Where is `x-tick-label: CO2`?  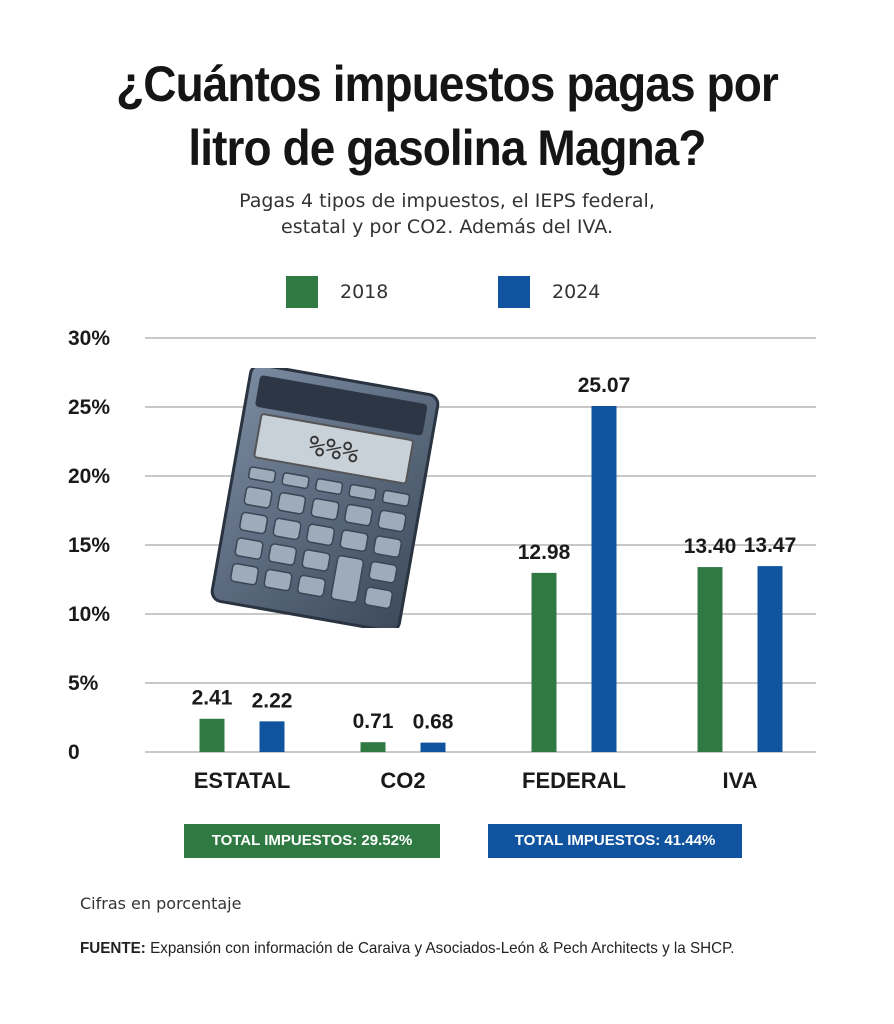
x-tick-label: CO2 is located at coordinates (402, 780).